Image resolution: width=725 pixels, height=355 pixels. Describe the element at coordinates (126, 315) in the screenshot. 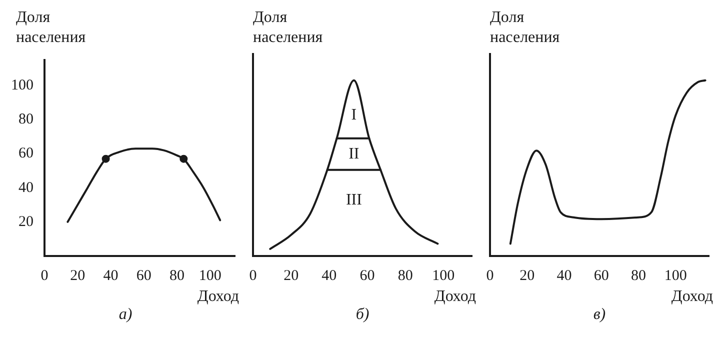

I see `text: а)` at that location.